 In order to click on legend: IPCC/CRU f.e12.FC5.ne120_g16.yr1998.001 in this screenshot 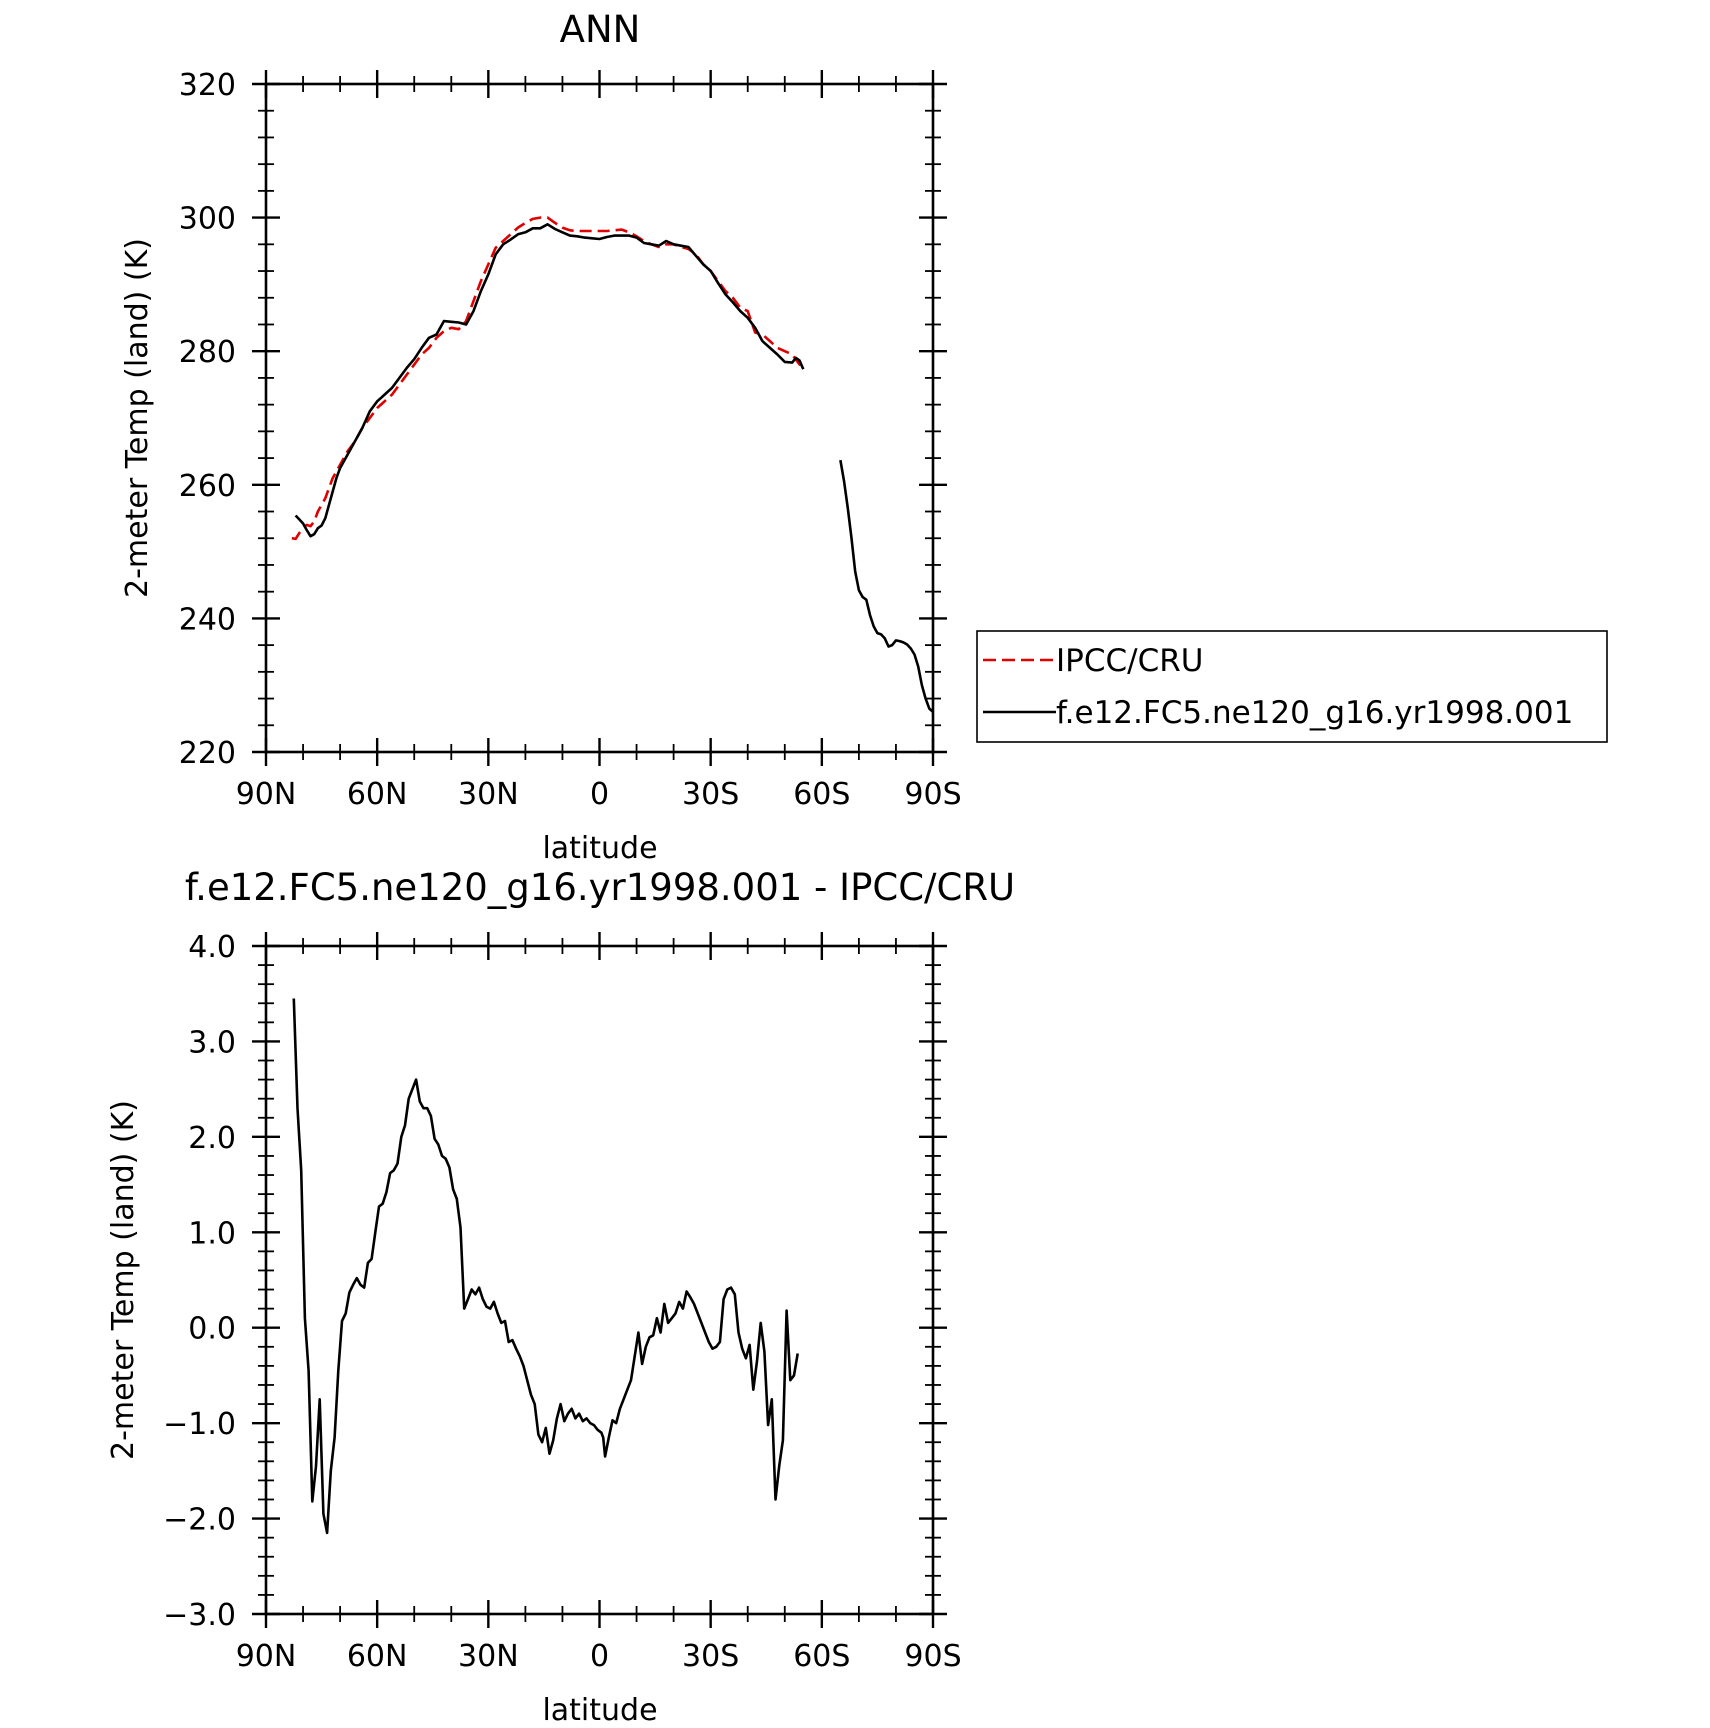, I will do `click(1292, 686)`.